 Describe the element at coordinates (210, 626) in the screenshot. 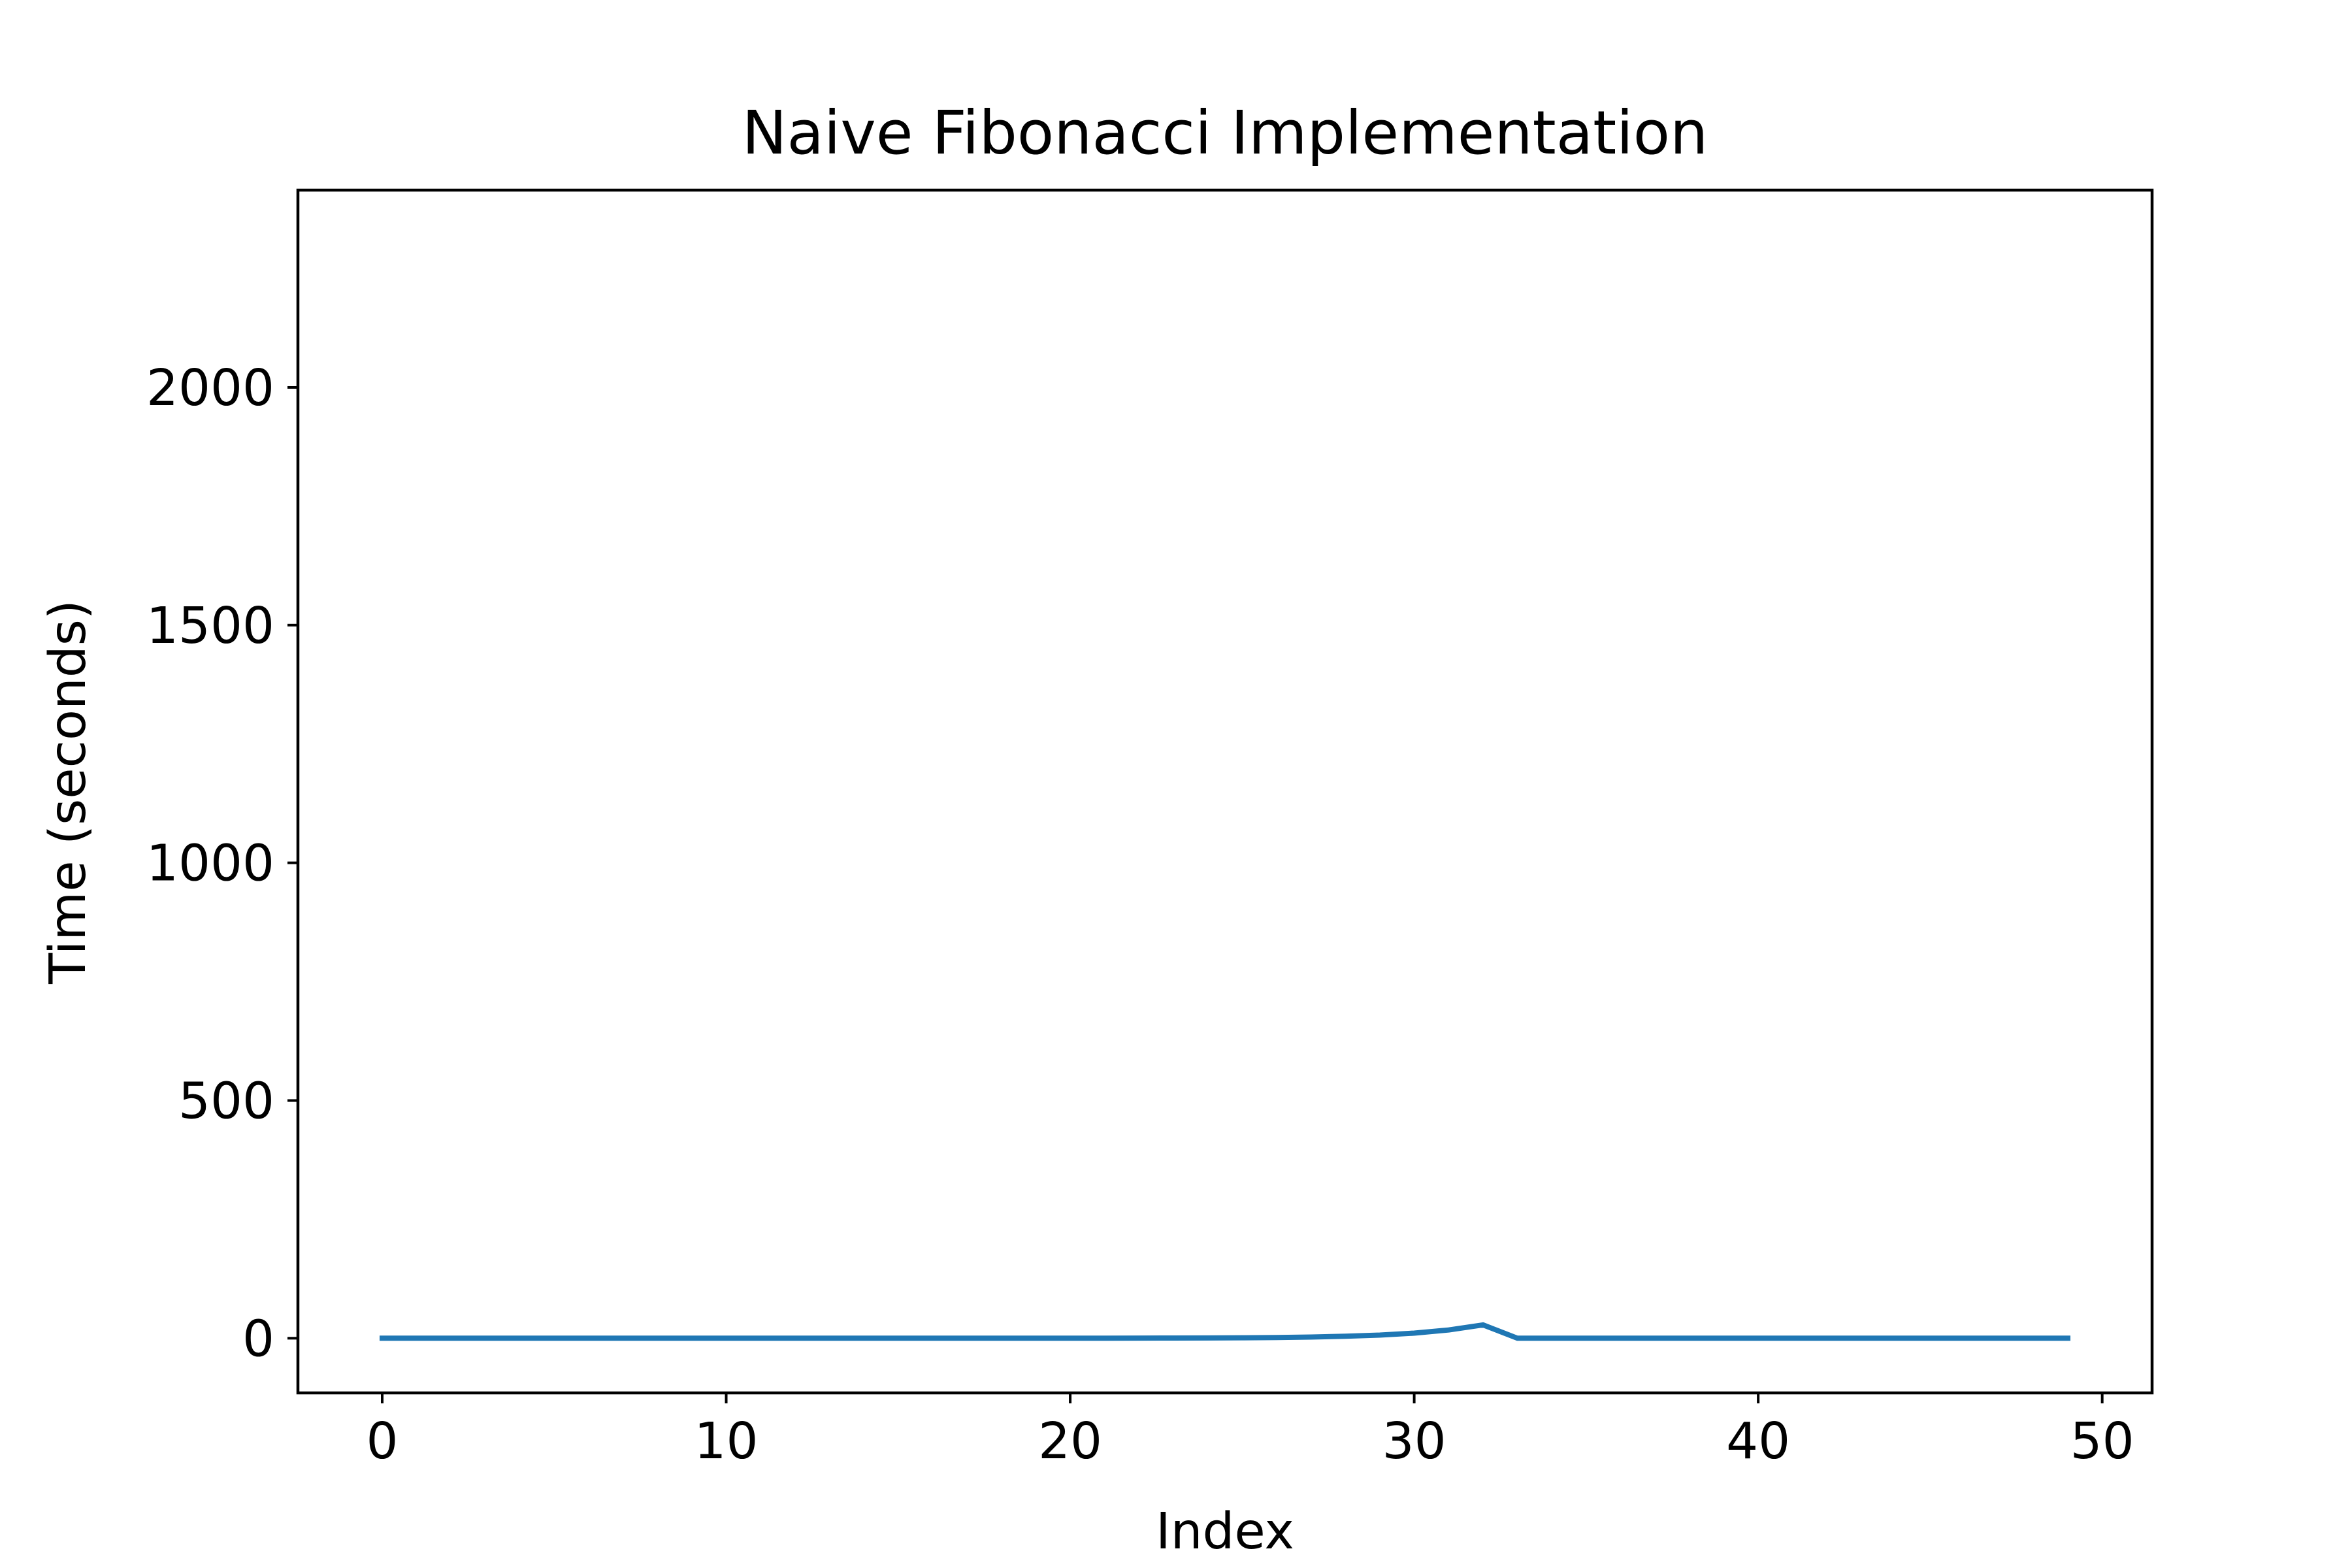

I see `y-tick-label: 1500` at that location.